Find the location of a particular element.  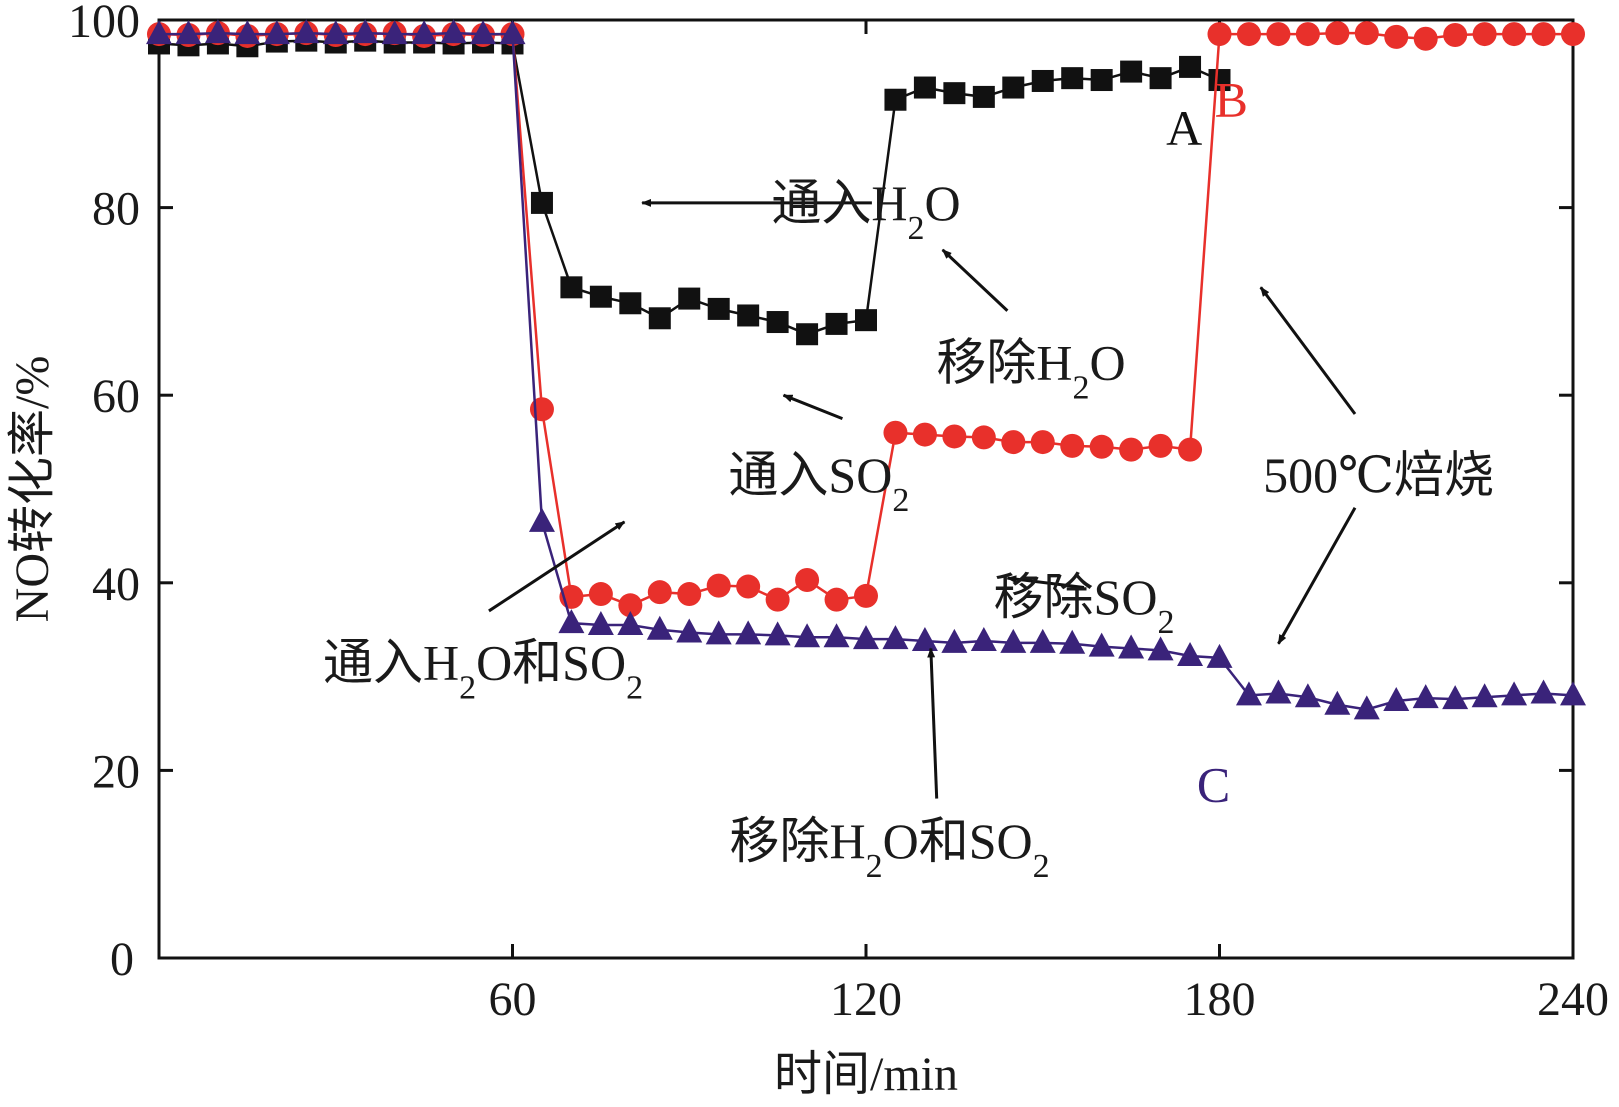

annotation-text: 移除SO2 is located at coordinates (1084, 605).